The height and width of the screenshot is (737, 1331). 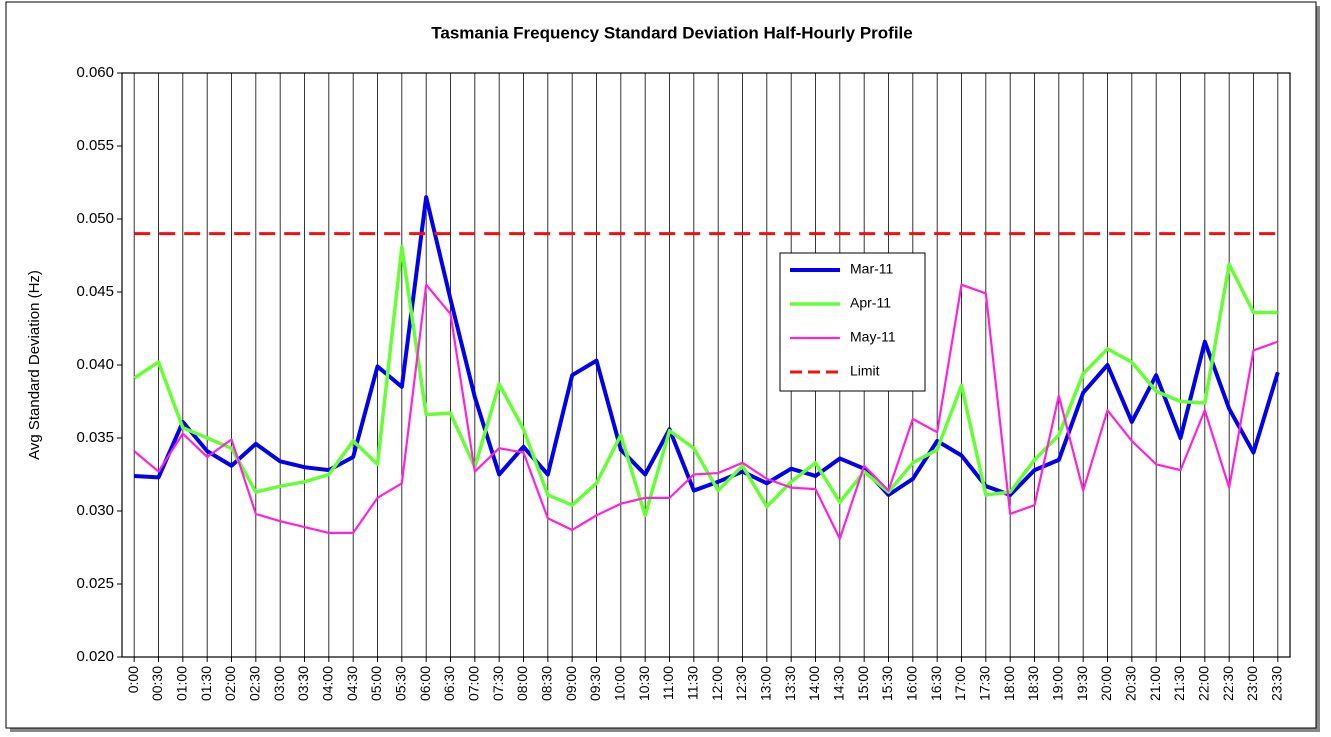 What do you see at coordinates (741, 683) in the screenshot?
I see `x-tick-label: 12:30` at bounding box center [741, 683].